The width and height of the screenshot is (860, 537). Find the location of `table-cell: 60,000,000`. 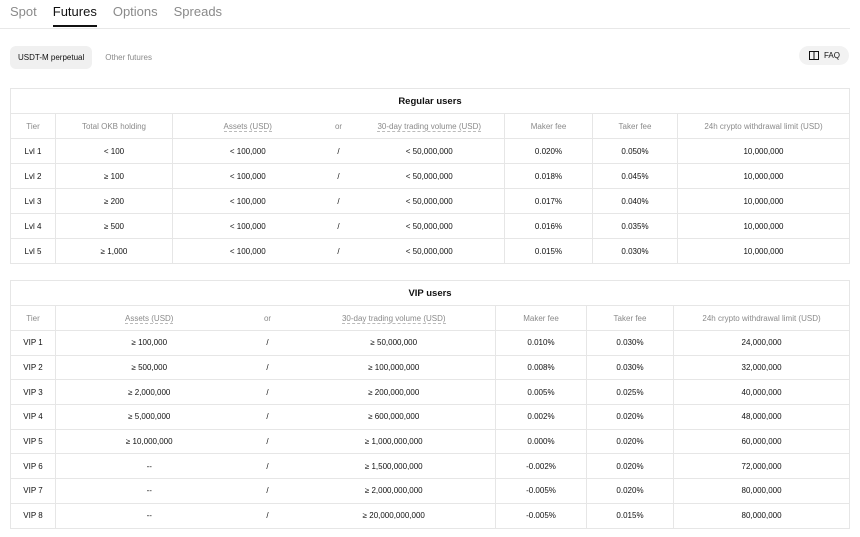

table-cell: 60,000,000 is located at coordinates (761, 441).